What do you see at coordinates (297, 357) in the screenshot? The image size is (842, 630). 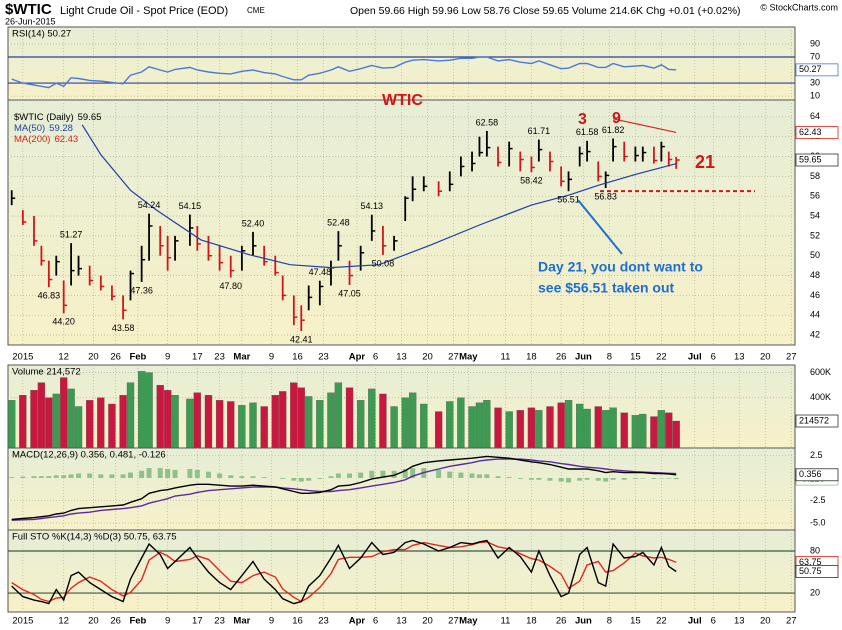 I see `x-tick-label: 16` at bounding box center [297, 357].